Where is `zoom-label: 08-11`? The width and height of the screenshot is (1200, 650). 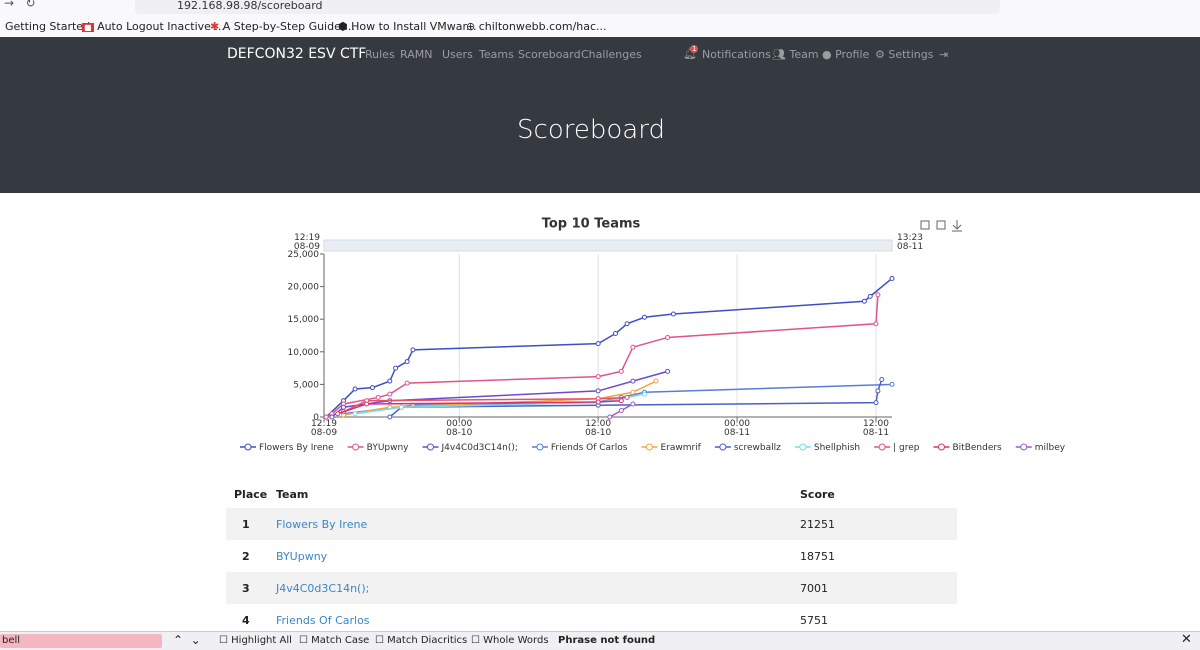
zoom-label: 08-11 is located at coordinates (910, 247).